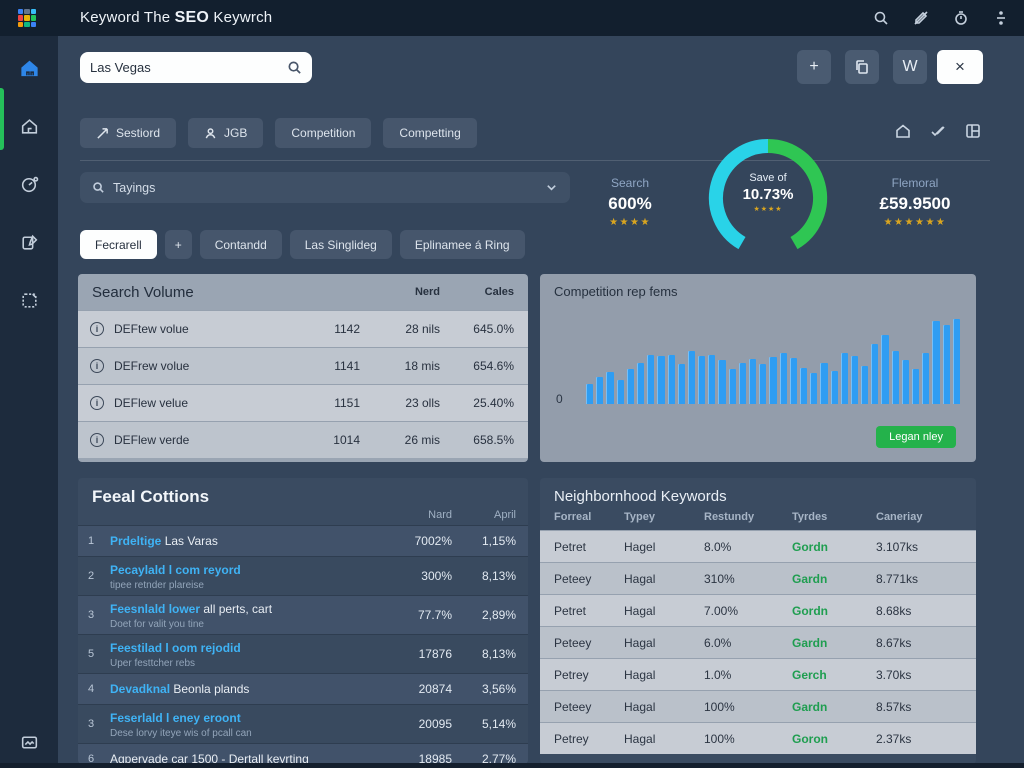 The image size is (1024, 768). What do you see at coordinates (151, 329) in the screenshot?
I see `keyword-name: DEFtew volue` at bounding box center [151, 329].